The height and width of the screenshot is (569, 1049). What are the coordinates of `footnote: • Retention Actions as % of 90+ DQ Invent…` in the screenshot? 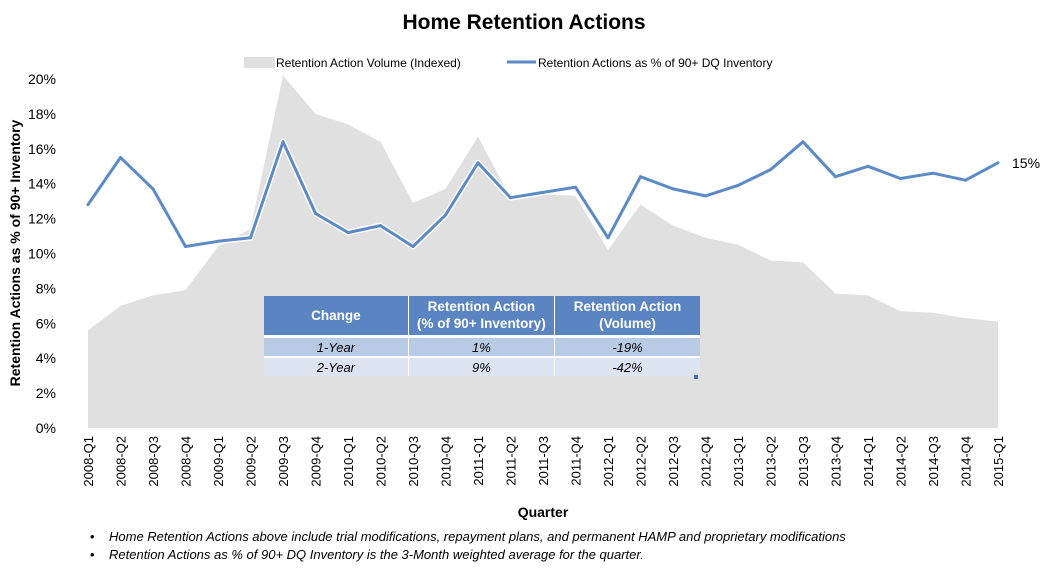 It's located at (468, 555).